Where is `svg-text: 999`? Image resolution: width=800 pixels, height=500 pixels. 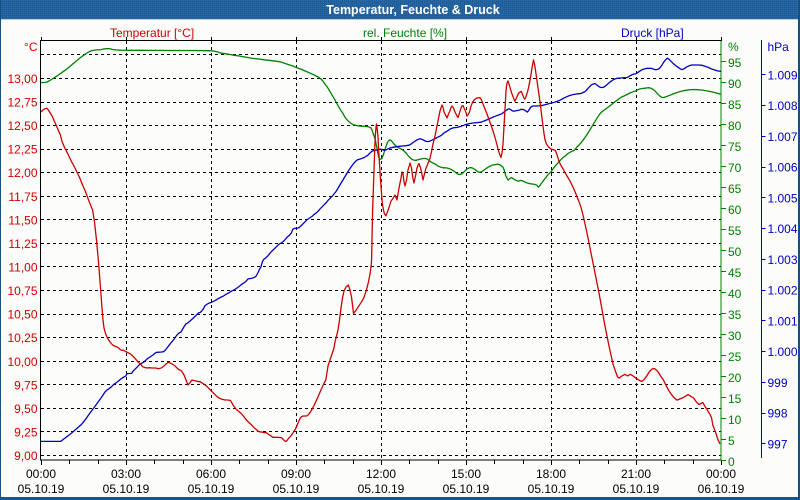 svg-text: 999 is located at coordinates (778, 383).